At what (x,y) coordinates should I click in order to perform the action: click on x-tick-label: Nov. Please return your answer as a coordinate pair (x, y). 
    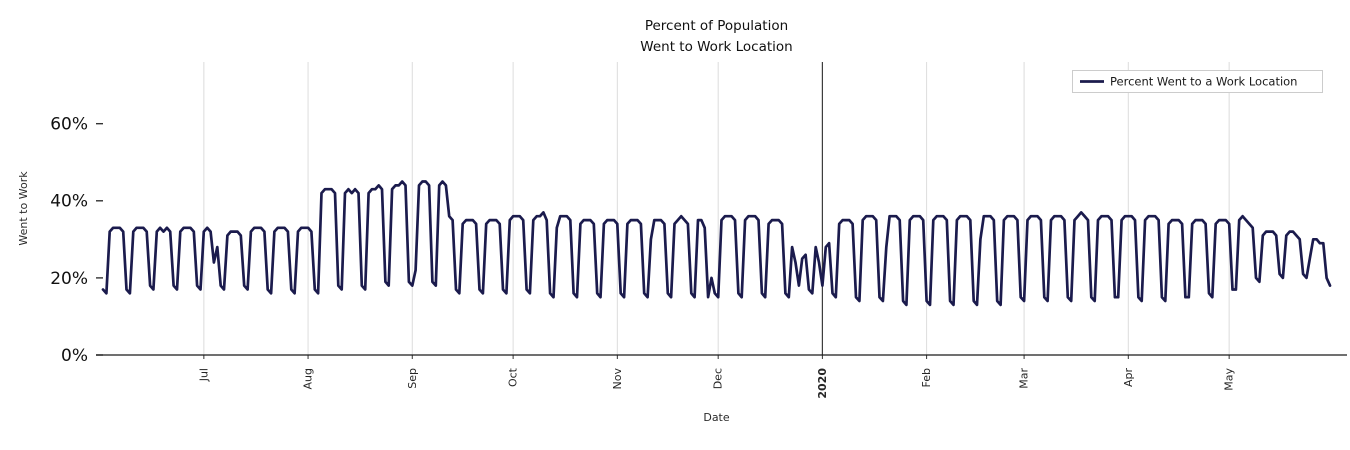
    Looking at the image, I should click on (617, 379).